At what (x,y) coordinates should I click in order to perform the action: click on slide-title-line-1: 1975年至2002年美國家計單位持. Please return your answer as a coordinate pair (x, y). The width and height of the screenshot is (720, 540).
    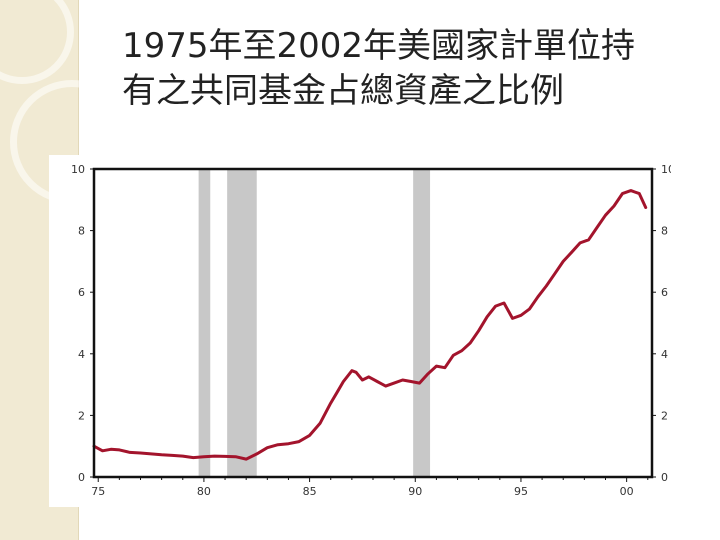
    Looking at the image, I should click on (379, 46).